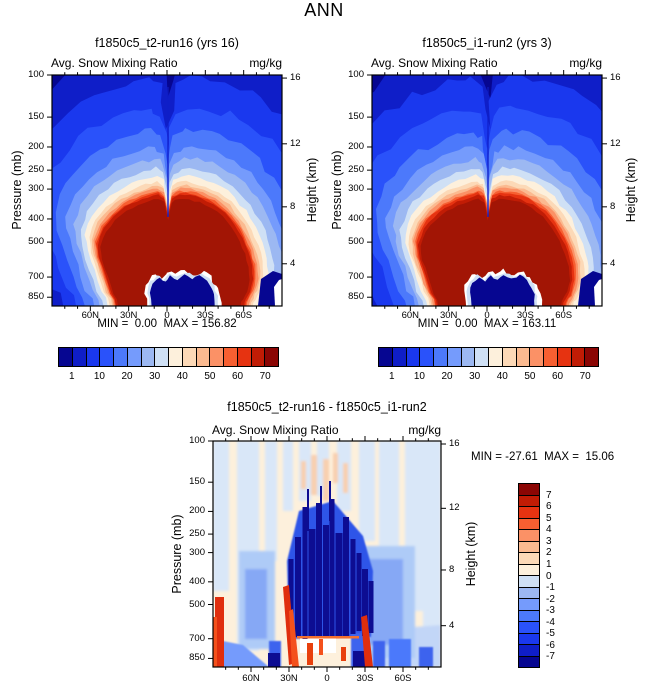 This screenshot has height=694, width=648. What do you see at coordinates (549, 576) in the screenshot?
I see `colorbar-tick-label: 0` at bounding box center [549, 576].